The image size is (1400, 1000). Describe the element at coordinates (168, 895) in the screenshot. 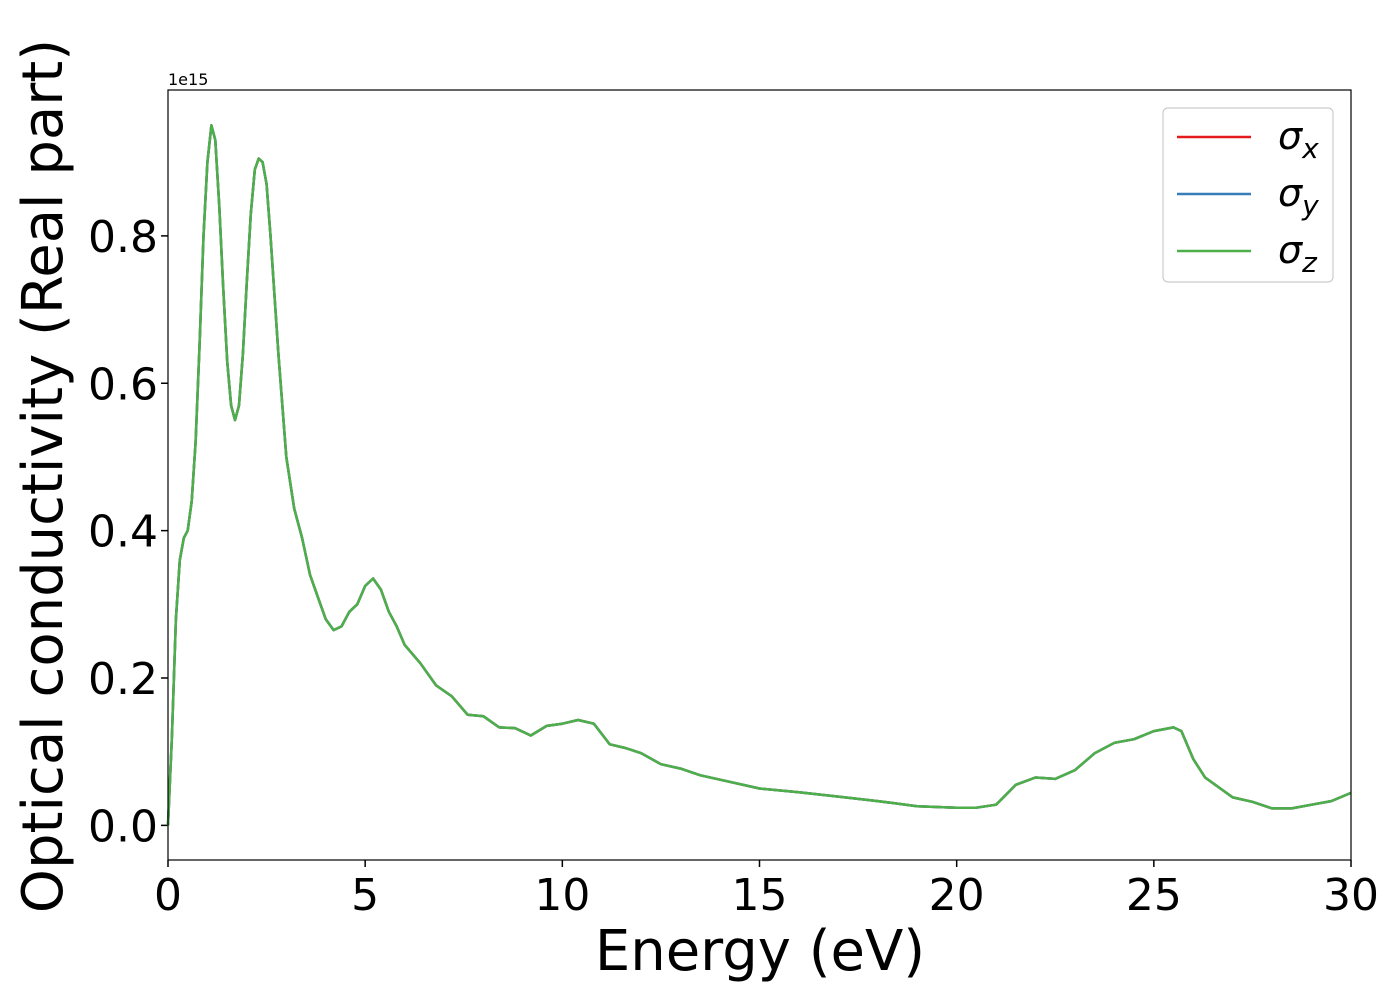

I see `x-tick-label: 0` at that location.